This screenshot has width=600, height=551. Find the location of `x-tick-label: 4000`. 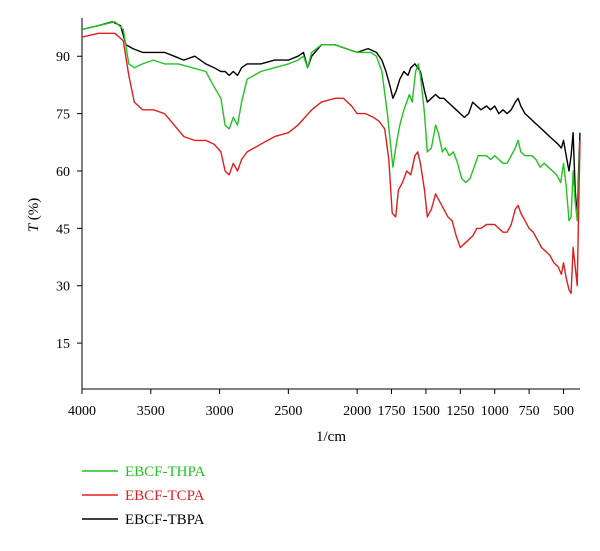

x-tick-label: 4000 is located at coordinates (82, 411).